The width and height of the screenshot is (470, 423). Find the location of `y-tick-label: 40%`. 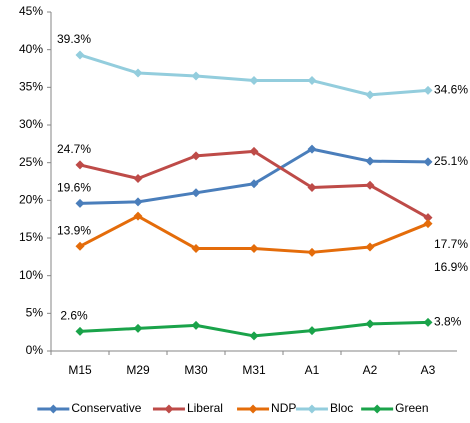

y-tick-label: 40% is located at coordinates (31, 49).